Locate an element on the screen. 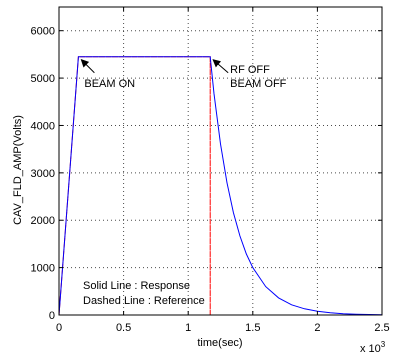 This screenshot has width=393, height=358. rf-off-label: RF OFF is located at coordinates (250, 70).